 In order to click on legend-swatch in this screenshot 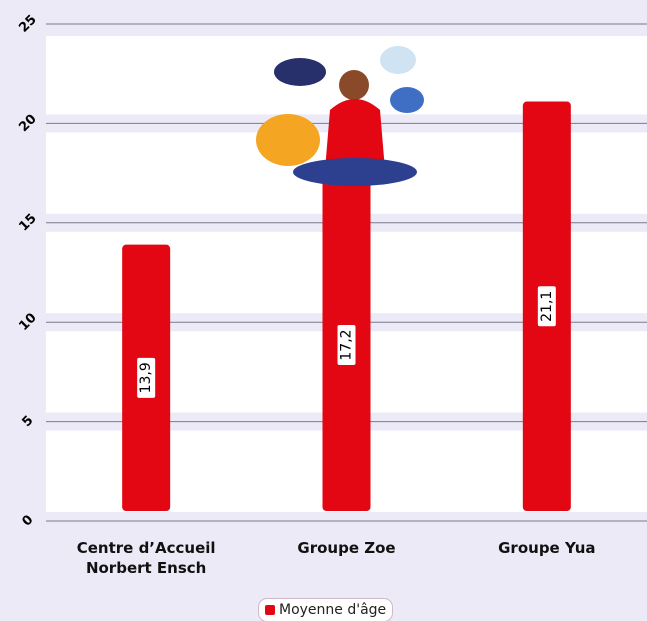, I will do `click(270, 610)`.